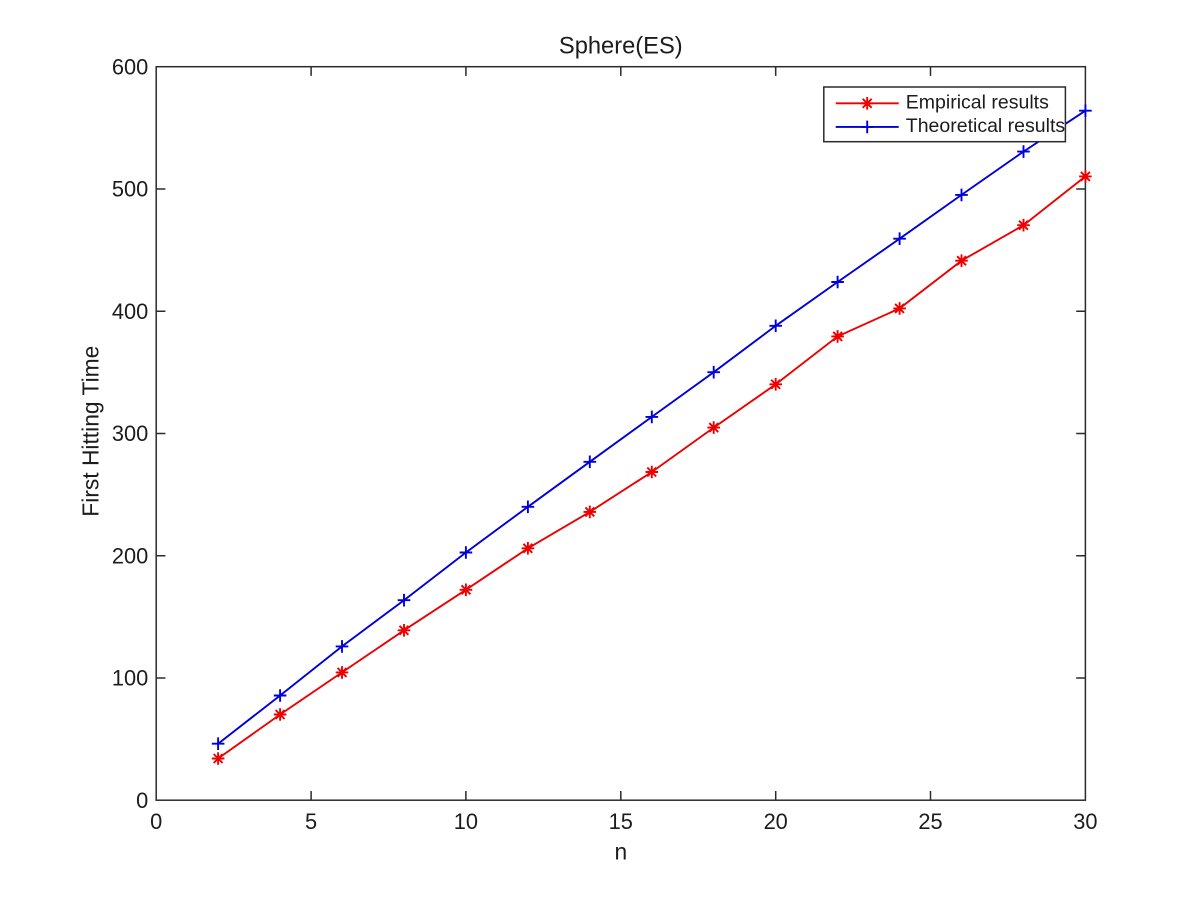 This screenshot has height=900, width=1200. What do you see at coordinates (91, 431) in the screenshot?
I see `svg-text: First Hitting Time` at bounding box center [91, 431].